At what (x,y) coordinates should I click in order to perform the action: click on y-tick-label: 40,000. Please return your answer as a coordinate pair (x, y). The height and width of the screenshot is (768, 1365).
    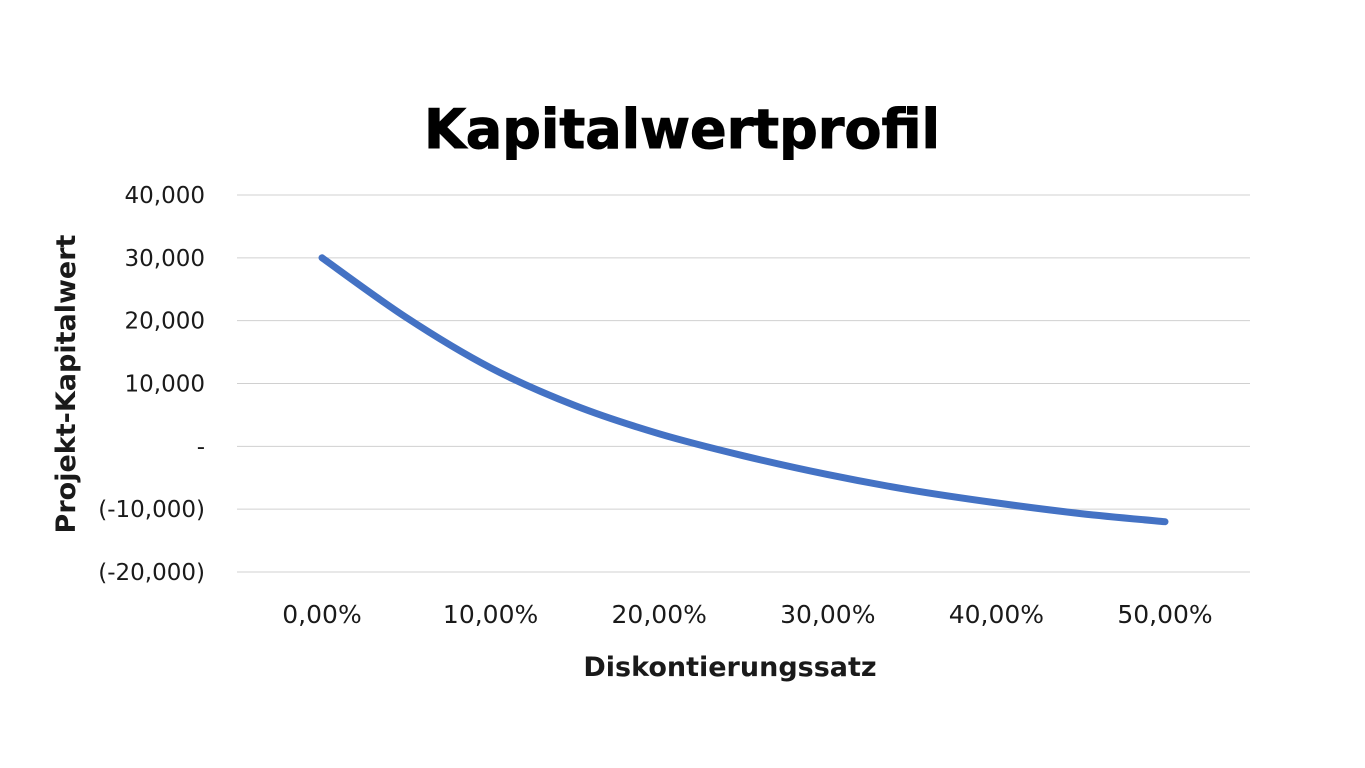
    Looking at the image, I should click on (165, 196).